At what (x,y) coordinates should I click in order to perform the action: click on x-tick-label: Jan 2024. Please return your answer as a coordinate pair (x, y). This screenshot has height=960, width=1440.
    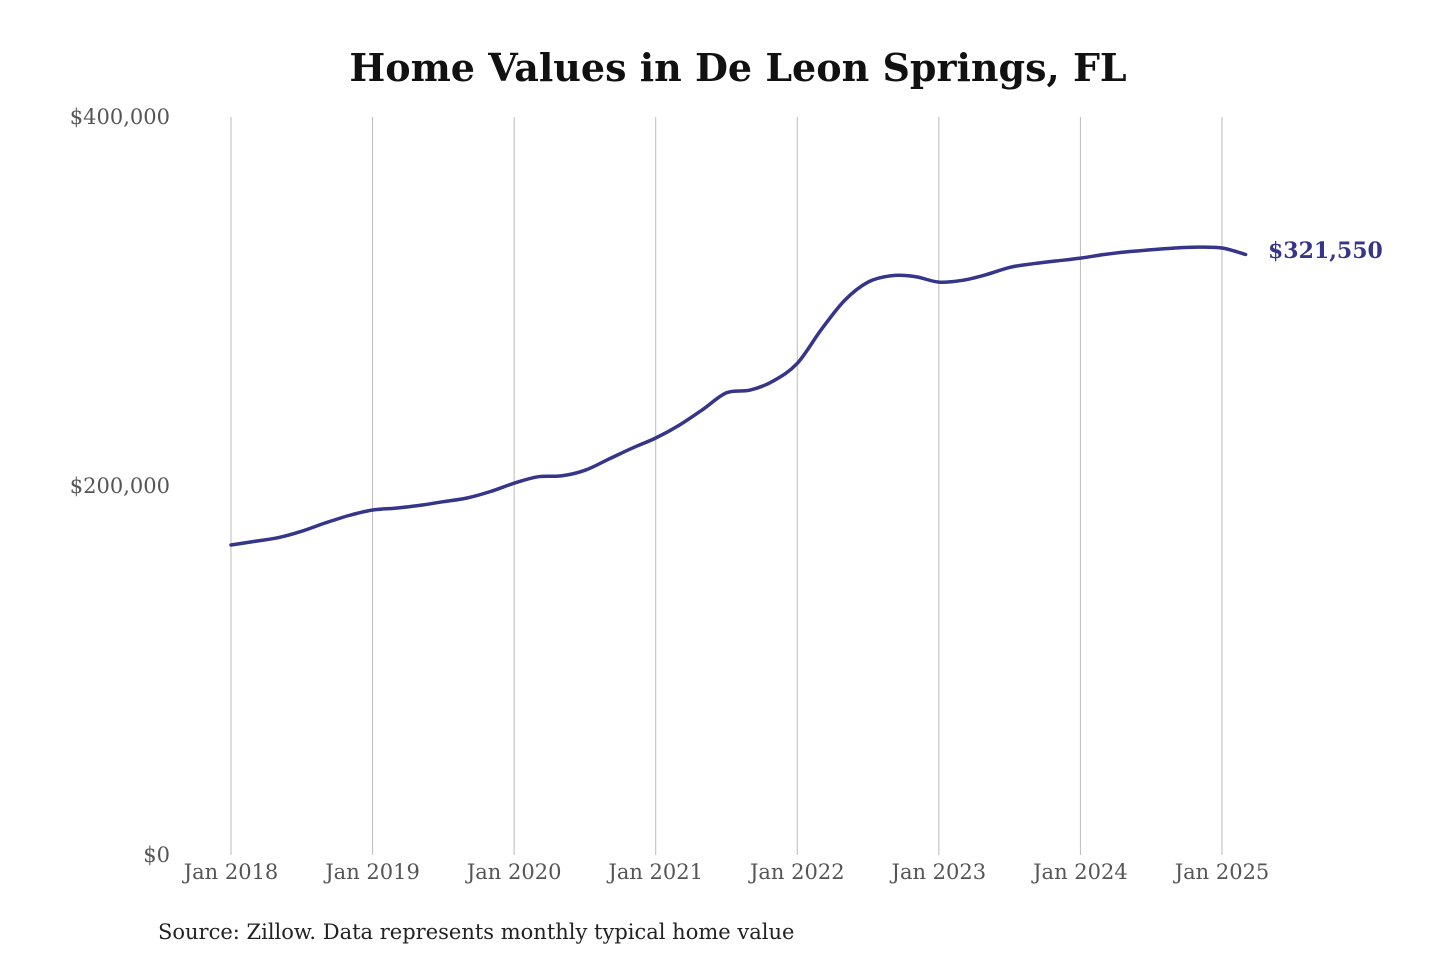
    Looking at the image, I should click on (1079, 872).